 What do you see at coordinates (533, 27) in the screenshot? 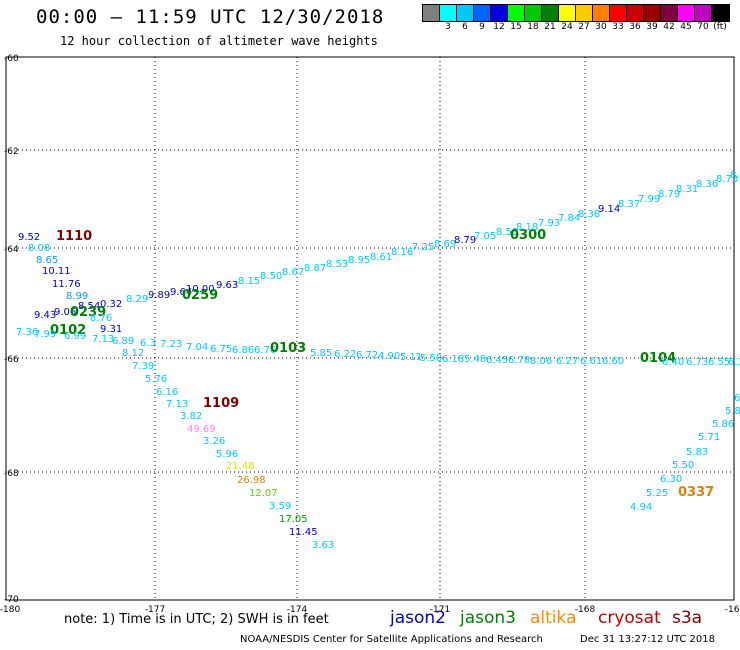
I see `legend-label: 18` at bounding box center [533, 27].